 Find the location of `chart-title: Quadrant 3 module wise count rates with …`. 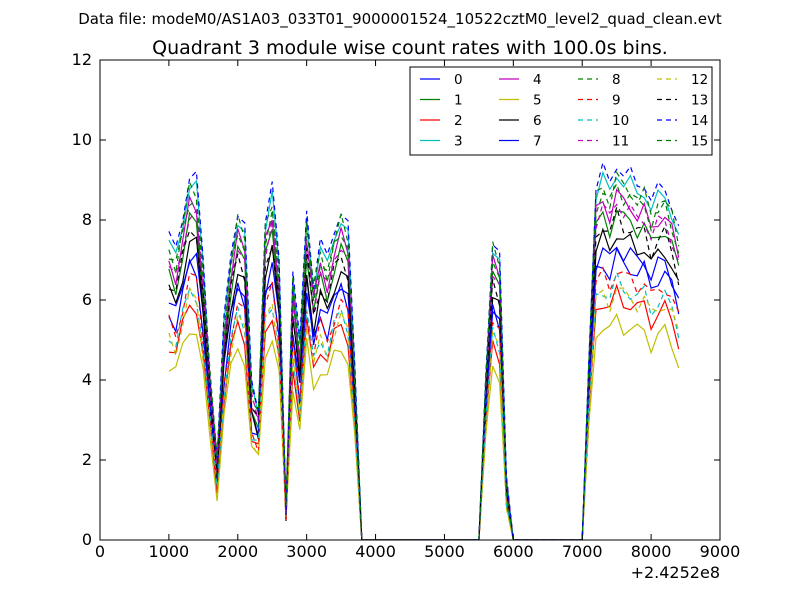

chart-title: Quadrant 3 module wise count rates with … is located at coordinates (410, 48).